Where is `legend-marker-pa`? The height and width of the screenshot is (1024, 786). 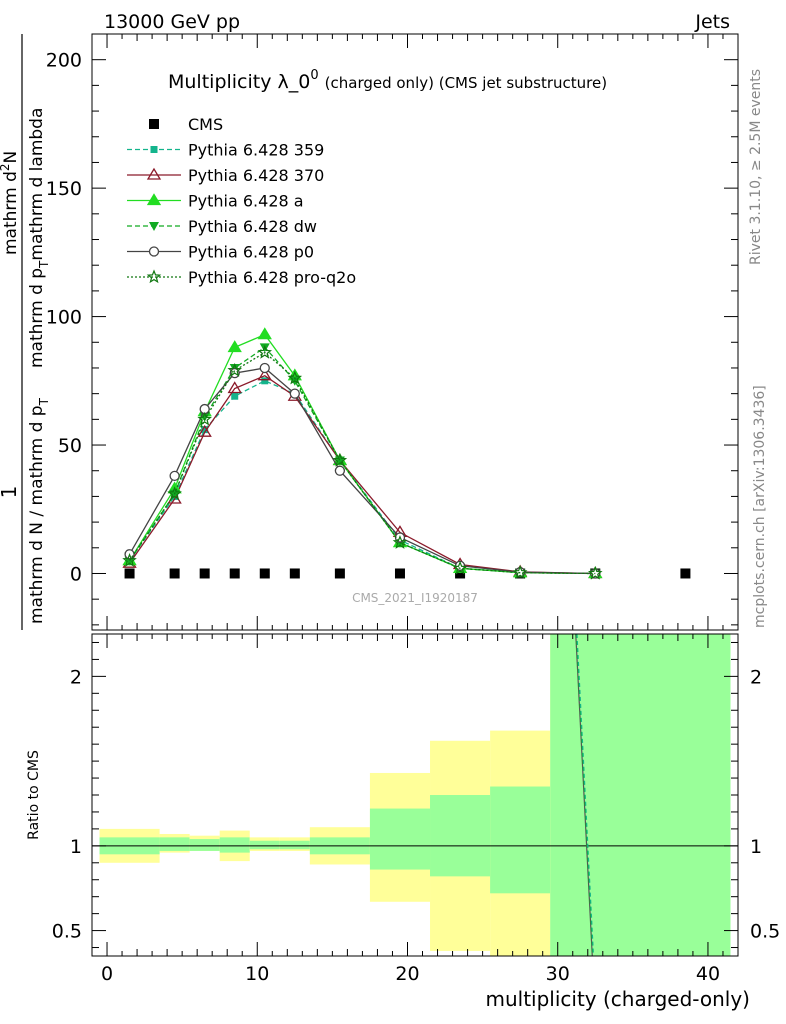 legend-marker-pa is located at coordinates (154, 199).